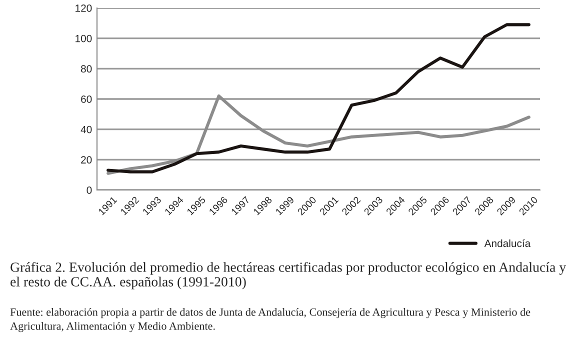 The width and height of the screenshot is (580, 348). I want to click on y-tick-label: 60, so click(86, 99).